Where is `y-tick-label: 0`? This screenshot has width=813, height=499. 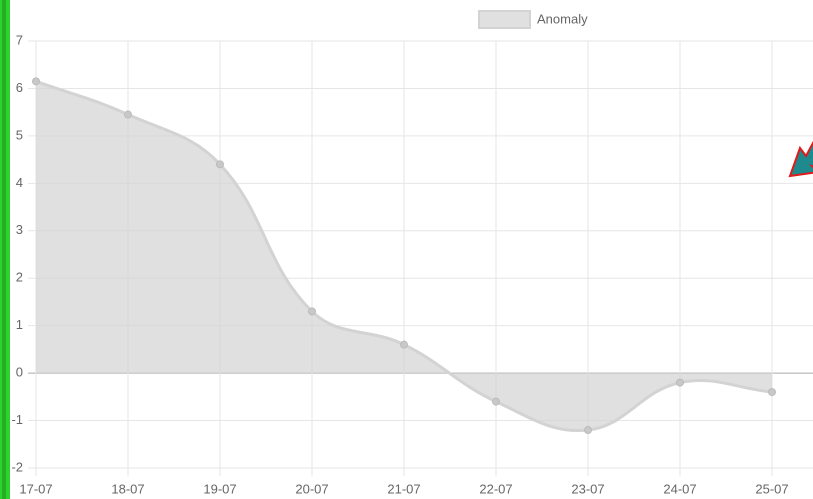 y-tick-label: 0 is located at coordinates (19, 372).